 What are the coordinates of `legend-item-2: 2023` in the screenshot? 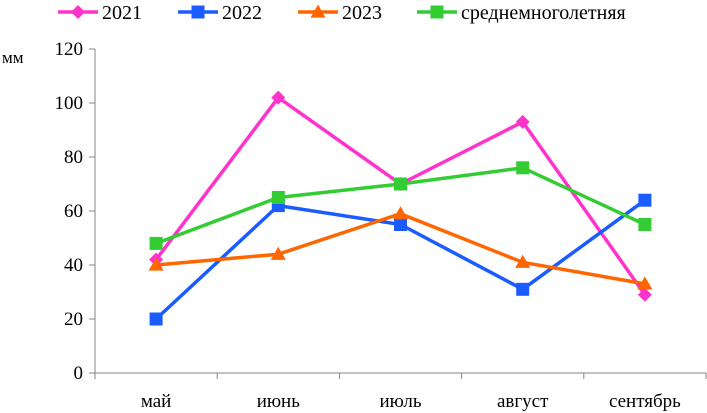 It's located at (340, 13).